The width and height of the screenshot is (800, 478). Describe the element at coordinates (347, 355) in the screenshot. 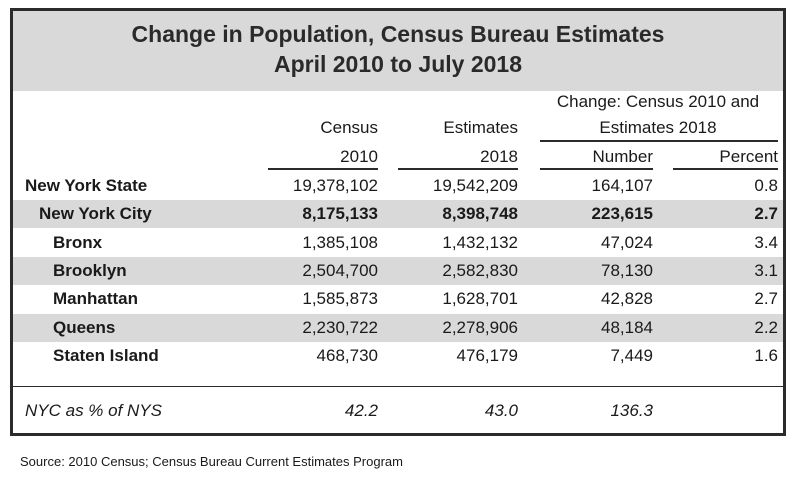

I see `row-census-2010: 468,730` at that location.